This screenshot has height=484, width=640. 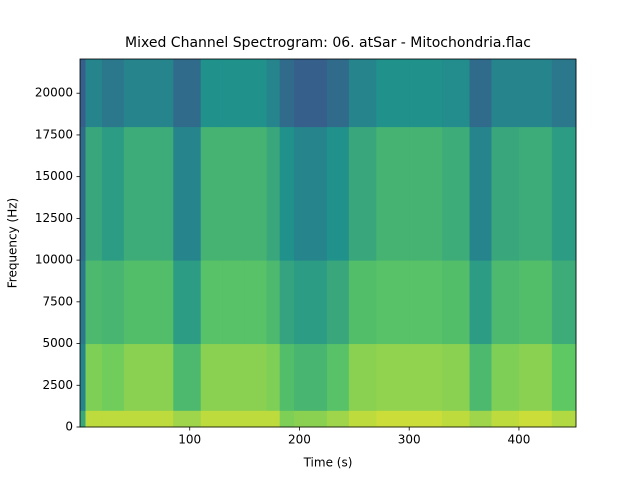 I want to click on y-tick-label: 10000, so click(x=54, y=260).